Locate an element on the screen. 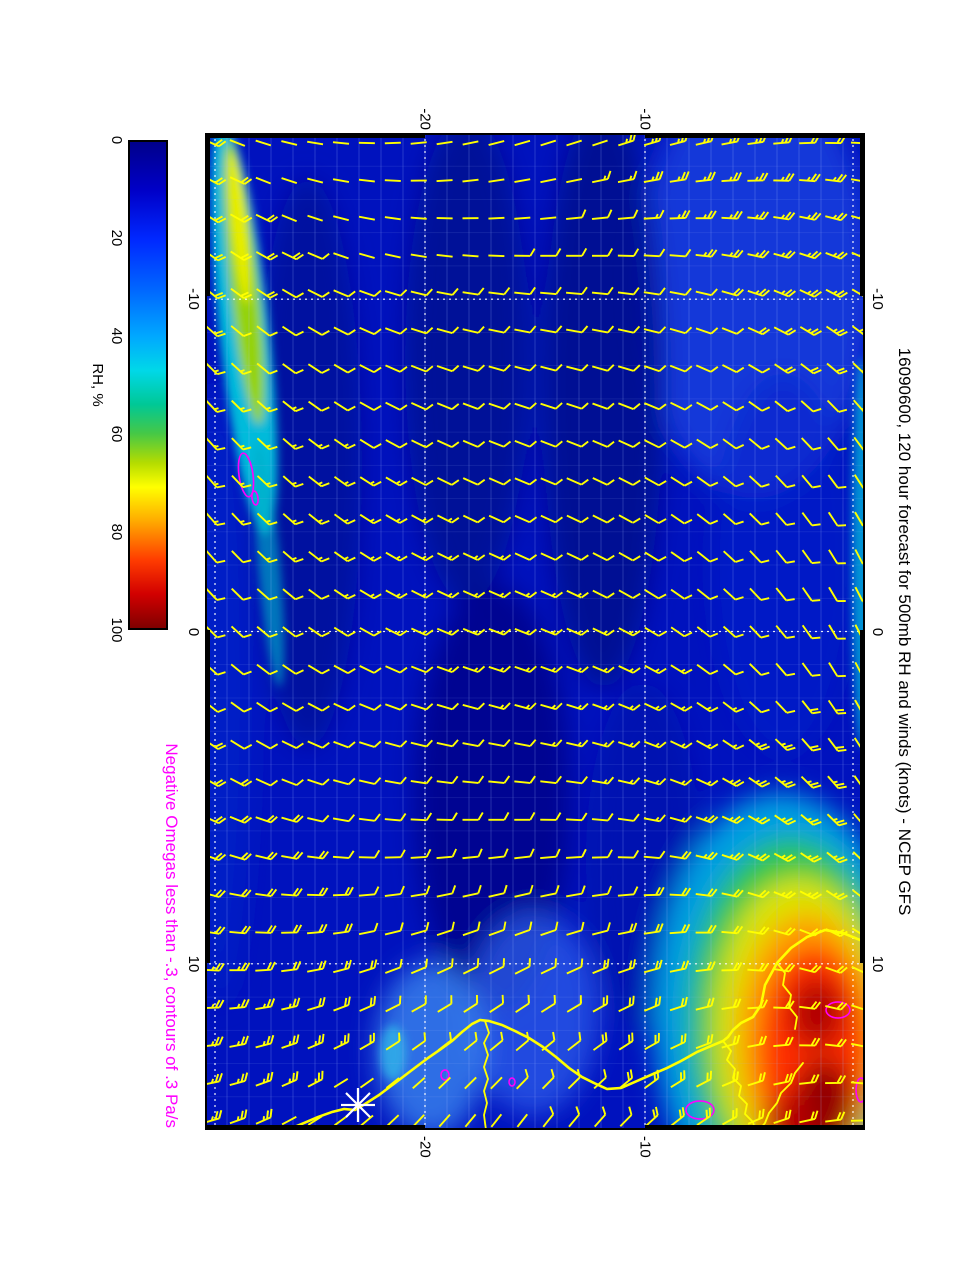  rh-colorbar is located at coordinates (148, 385).